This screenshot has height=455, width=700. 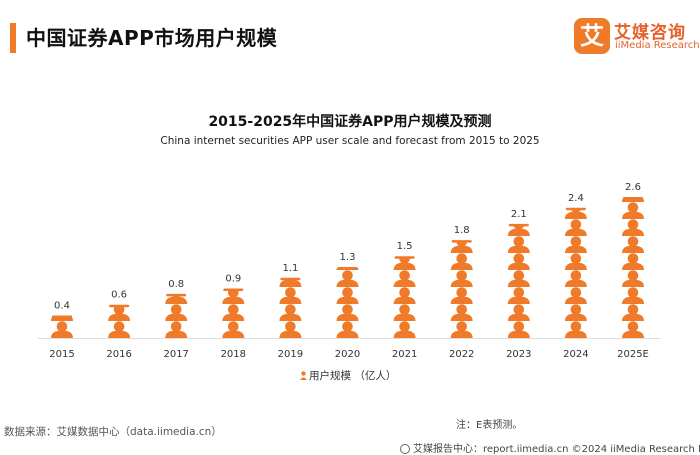 What do you see at coordinates (405, 449) in the screenshot?
I see `globe-icon` at bounding box center [405, 449].